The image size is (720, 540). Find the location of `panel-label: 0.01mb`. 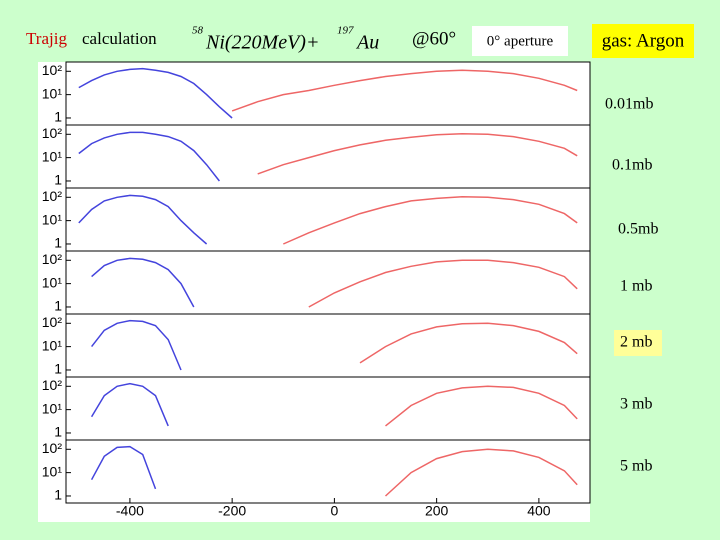

panel-label: 0.01mb is located at coordinates (629, 104).